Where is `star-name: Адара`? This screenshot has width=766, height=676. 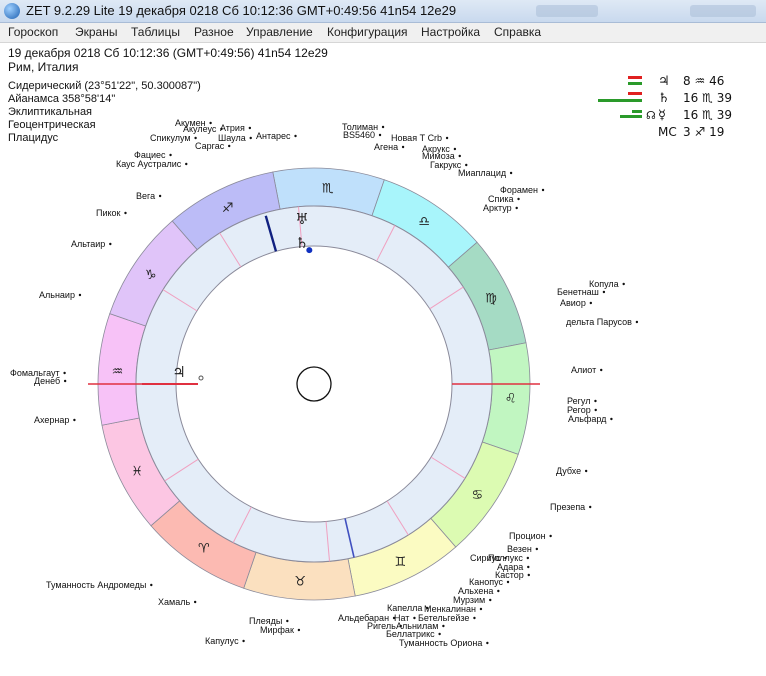
star-name: Адара is located at coordinates (510, 567).